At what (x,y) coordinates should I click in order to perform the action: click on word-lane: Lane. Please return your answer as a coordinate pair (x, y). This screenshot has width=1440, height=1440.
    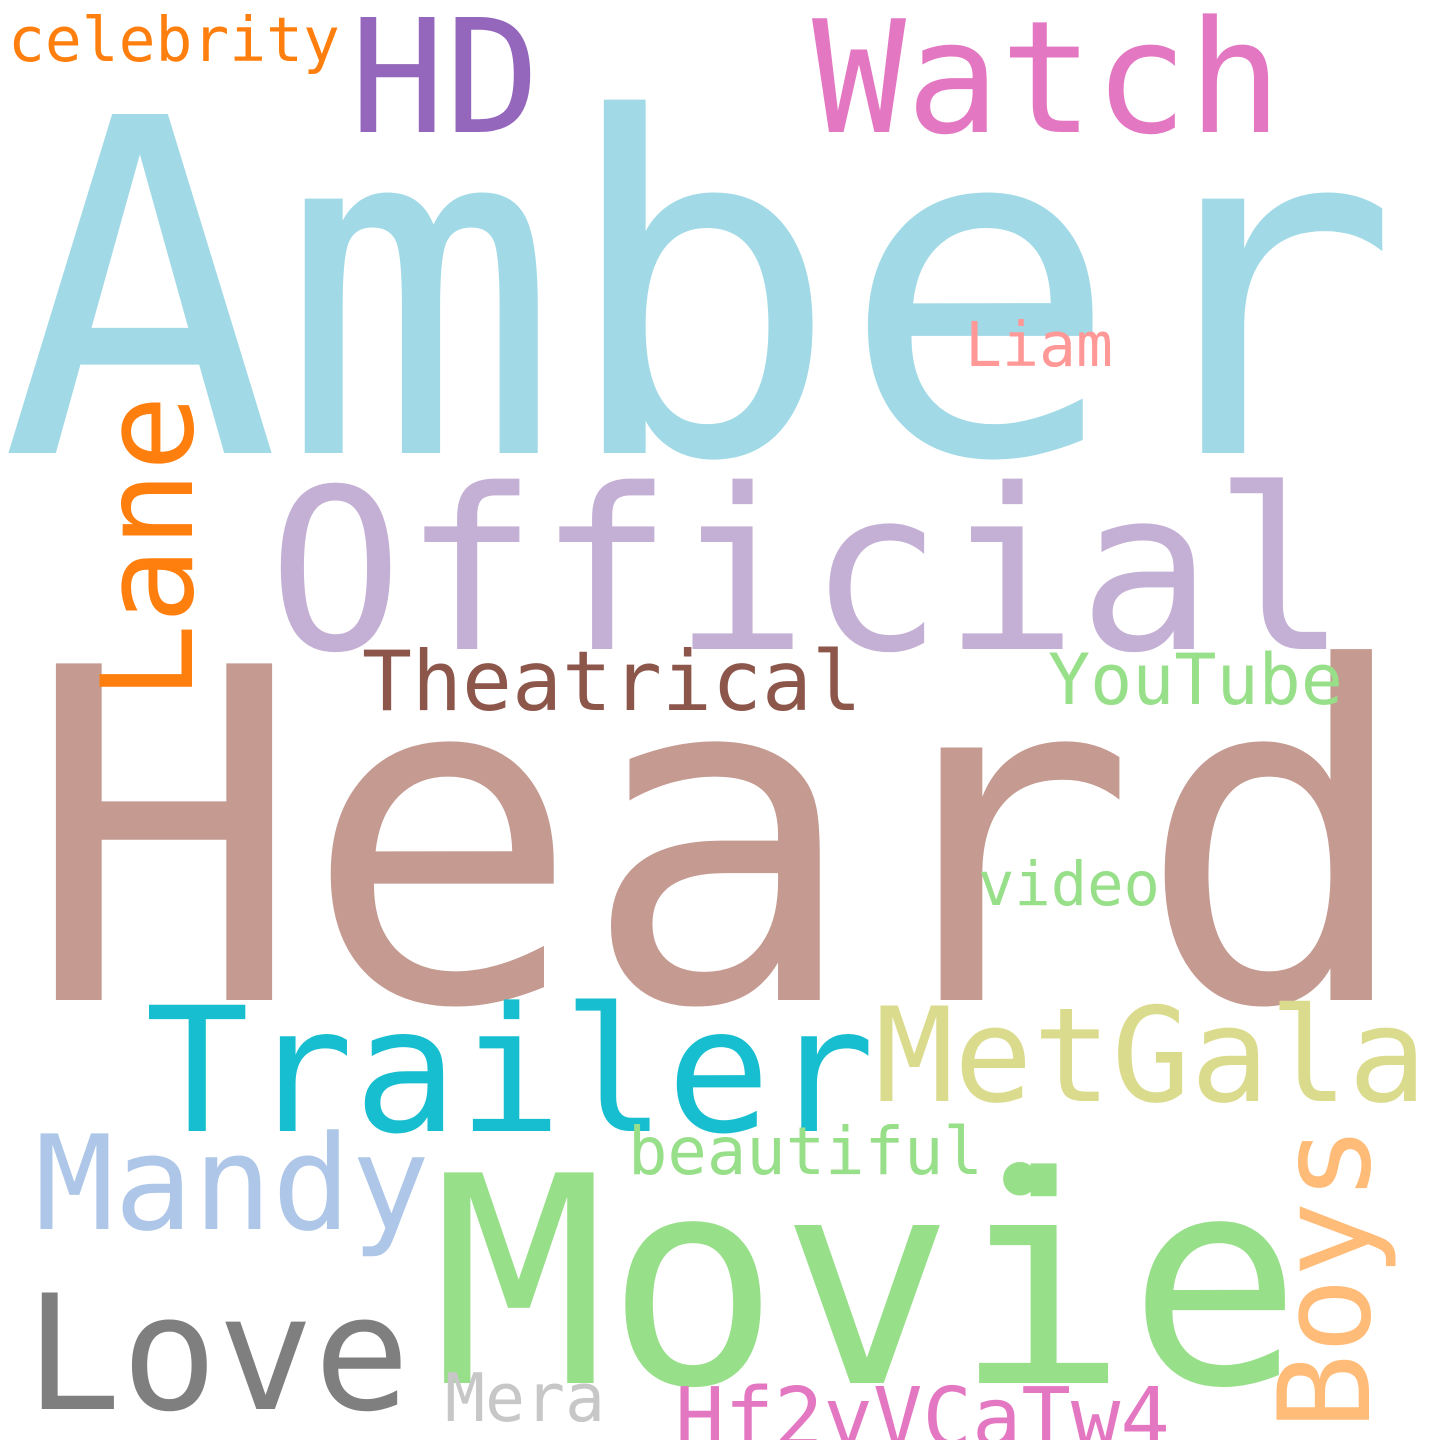
    Looking at the image, I should click on (148, 547).